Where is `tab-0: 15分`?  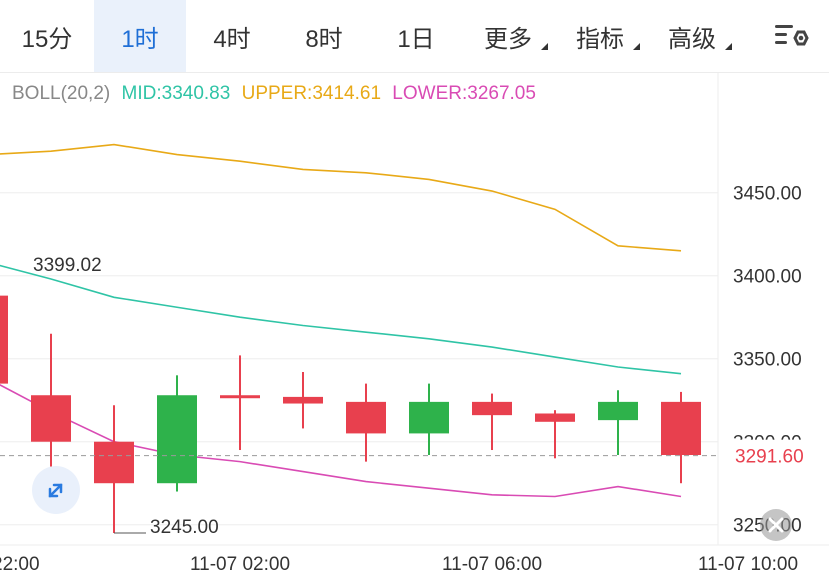
tab-0: 15分 is located at coordinates (47, 36).